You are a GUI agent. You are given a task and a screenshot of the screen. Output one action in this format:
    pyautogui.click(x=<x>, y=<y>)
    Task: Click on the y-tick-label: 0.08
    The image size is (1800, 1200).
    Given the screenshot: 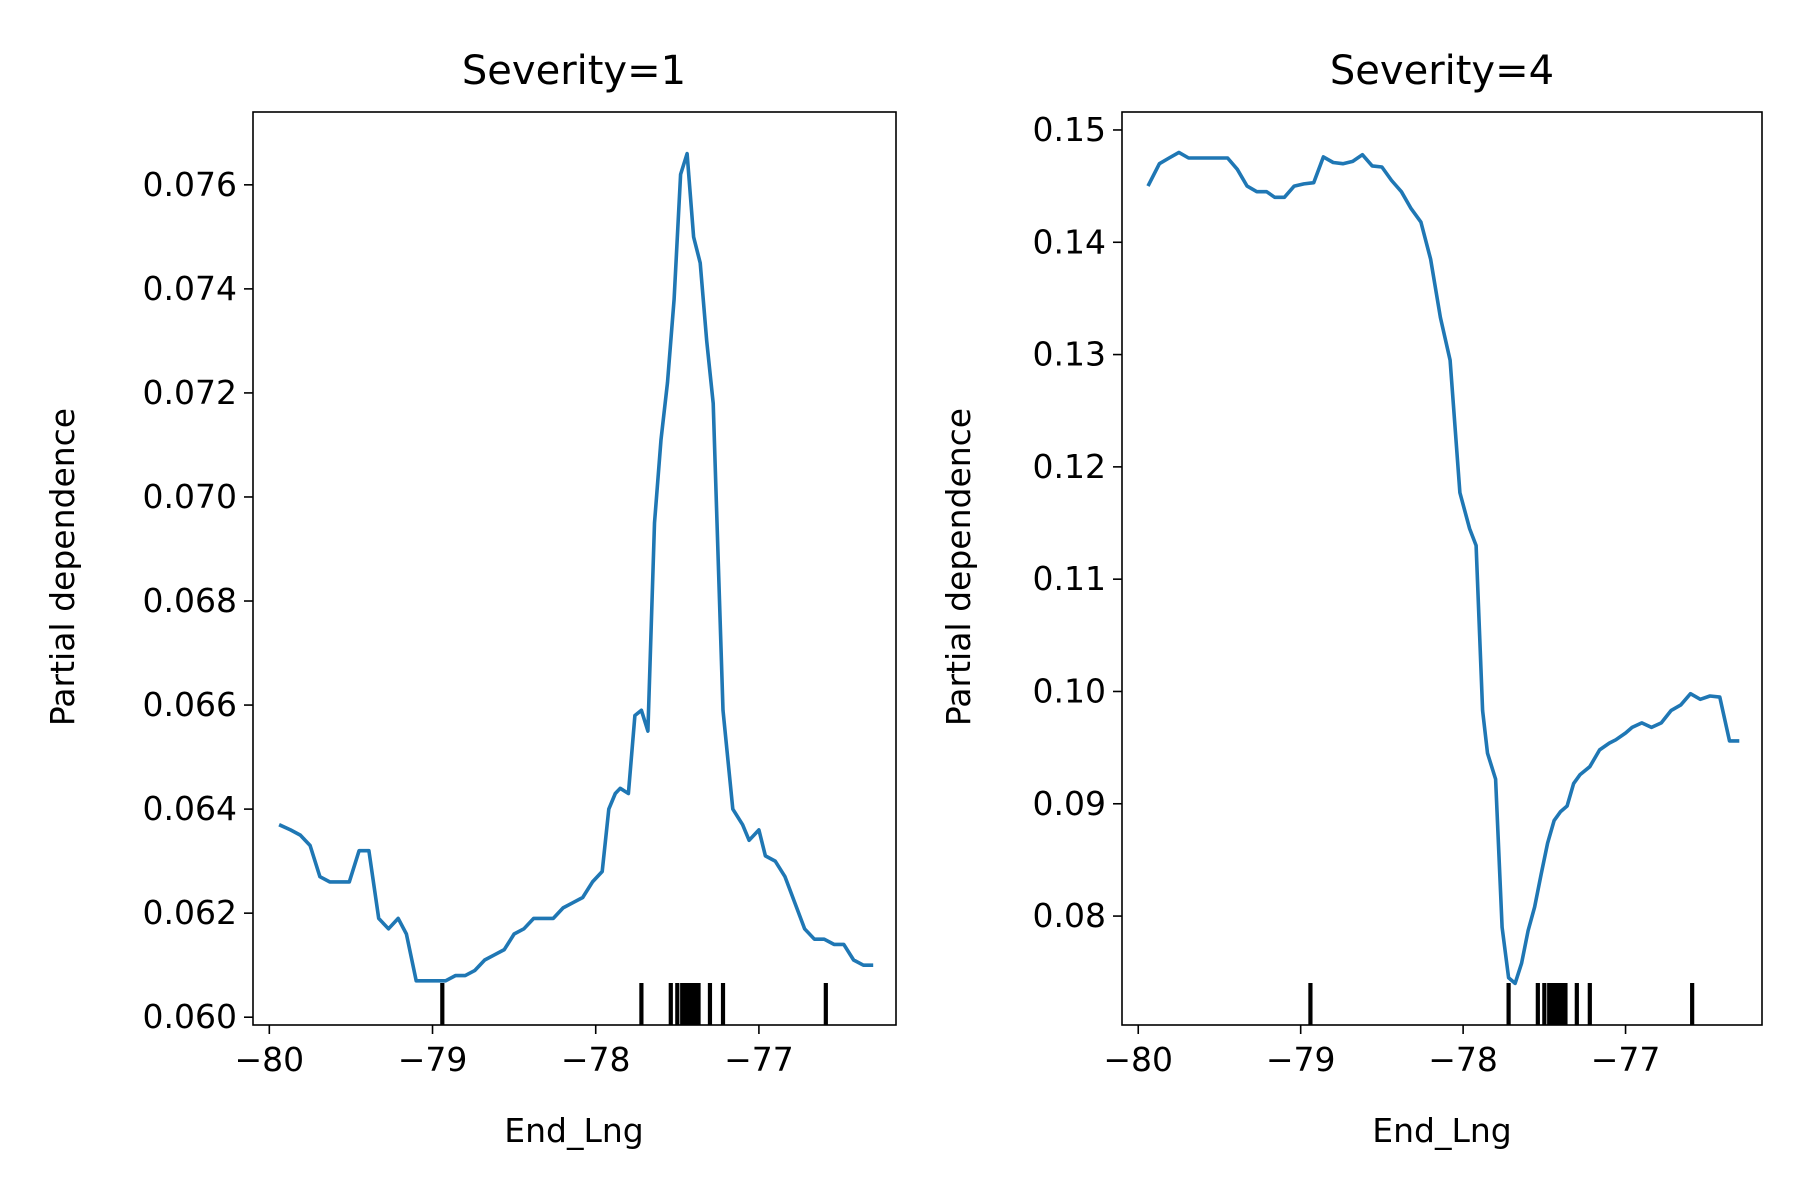 What is the action you would take?
    pyautogui.click(x=1069, y=915)
    